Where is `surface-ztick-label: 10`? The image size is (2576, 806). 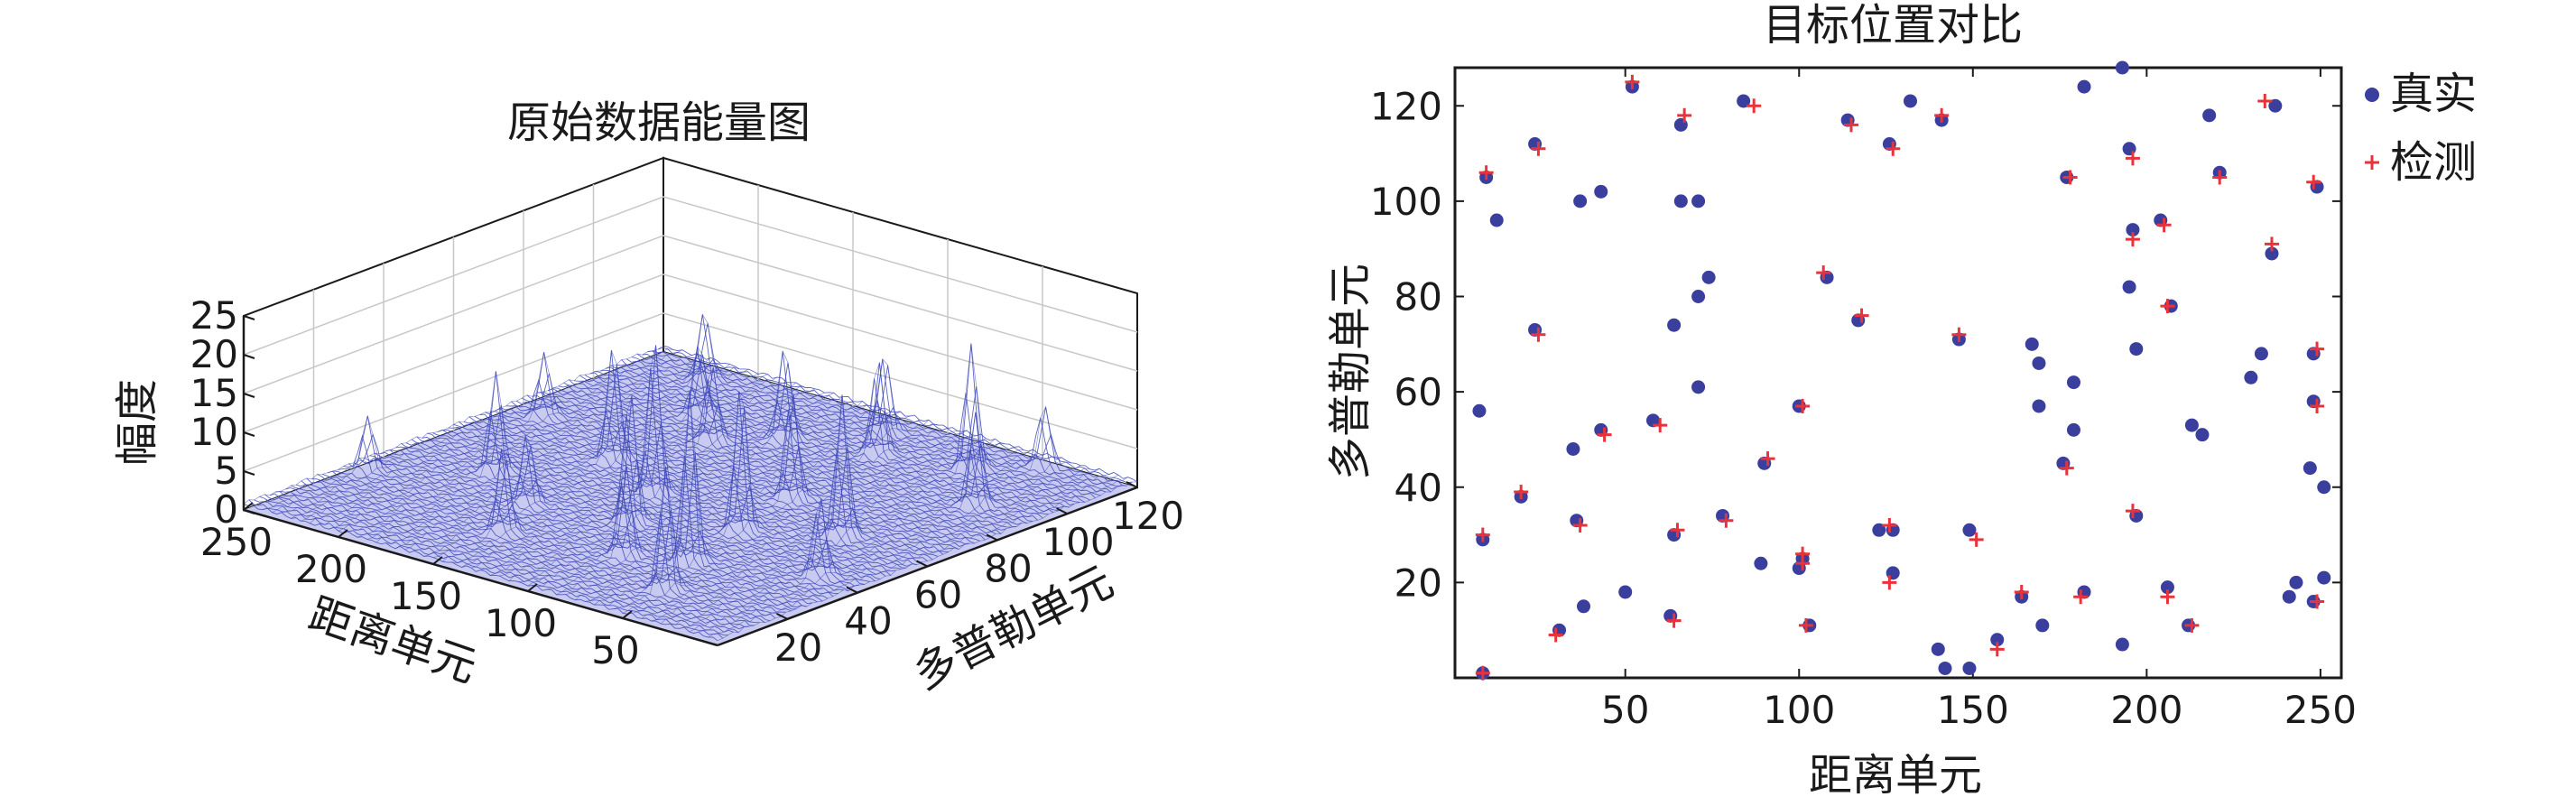 surface-ztick-label: 10 is located at coordinates (214, 432).